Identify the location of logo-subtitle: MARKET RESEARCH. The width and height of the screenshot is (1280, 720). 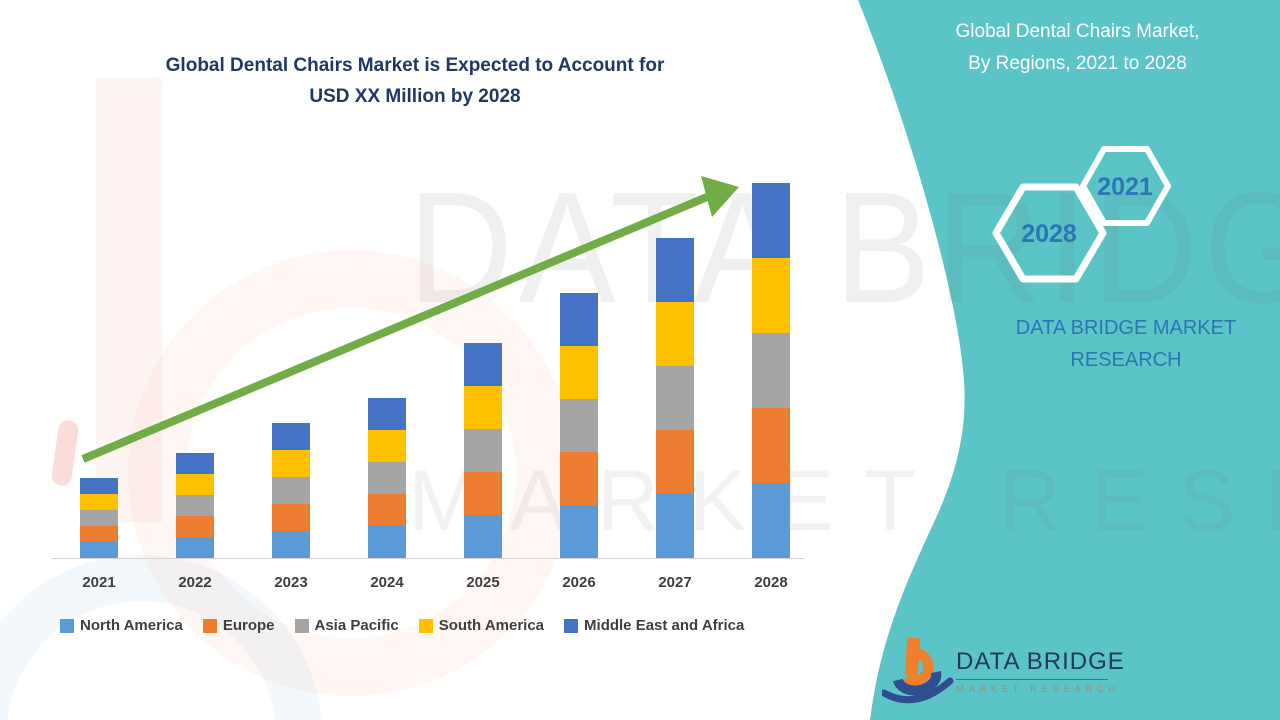
(1038, 689).